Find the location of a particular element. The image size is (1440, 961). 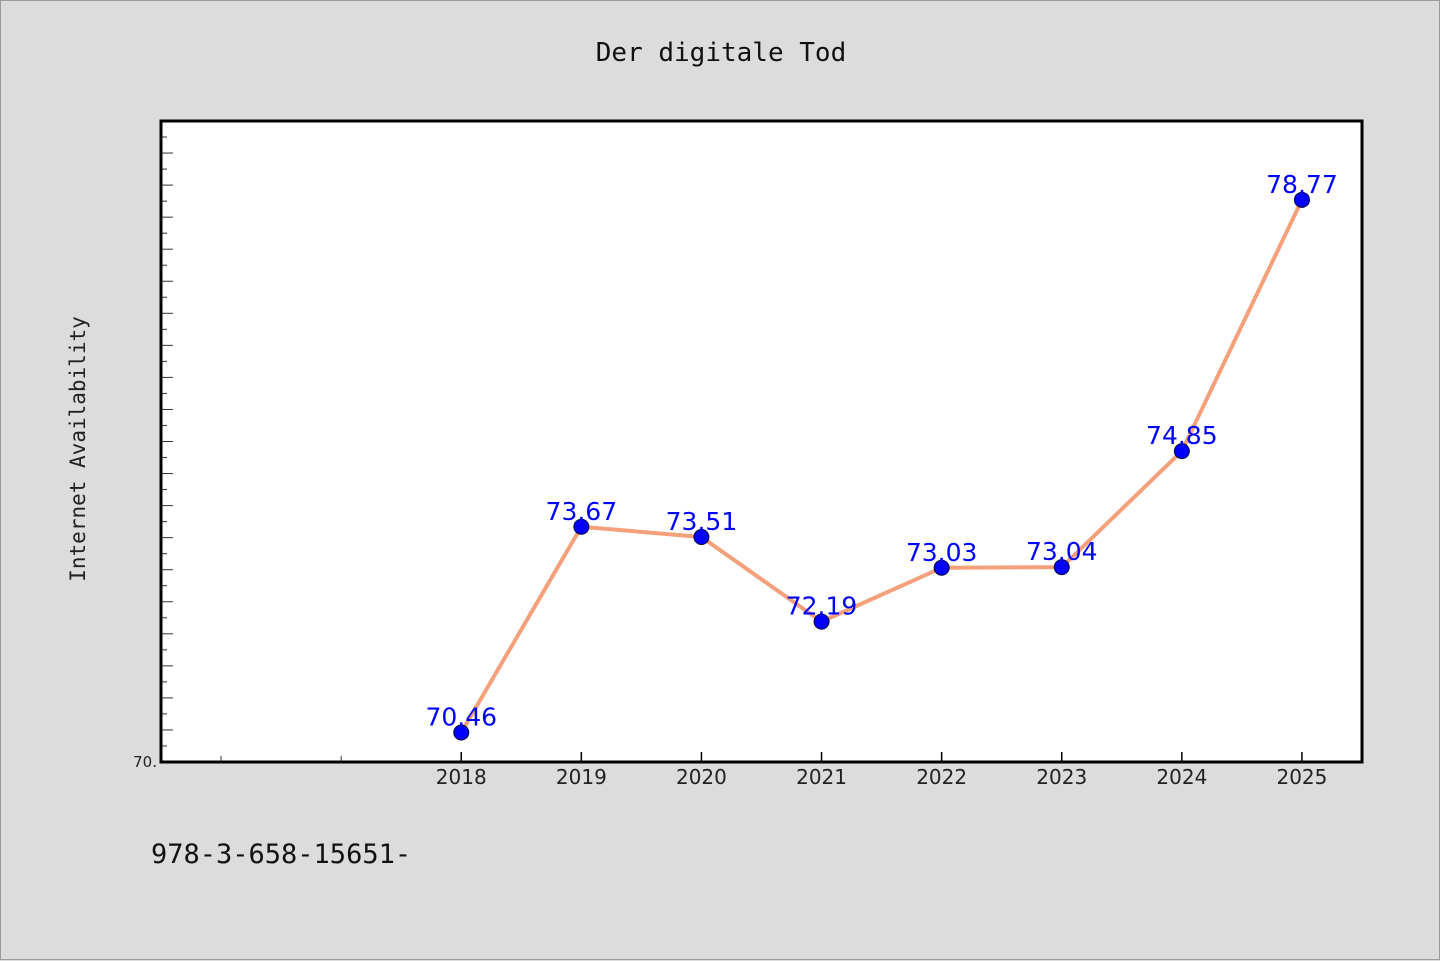

x-tick-label: 2023 is located at coordinates (1061, 777).